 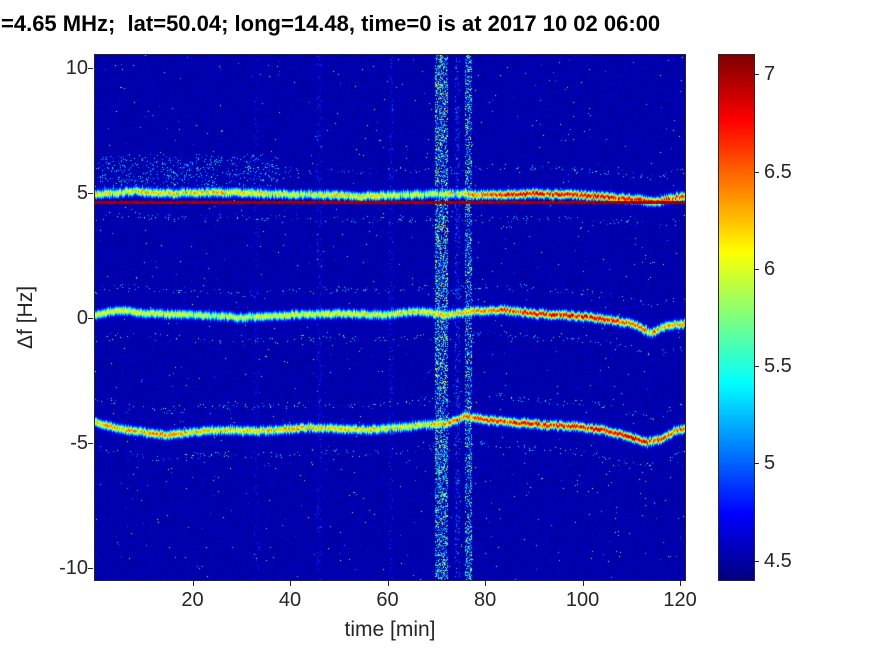 I want to click on colorbar-canvas, so click(x=736, y=317).